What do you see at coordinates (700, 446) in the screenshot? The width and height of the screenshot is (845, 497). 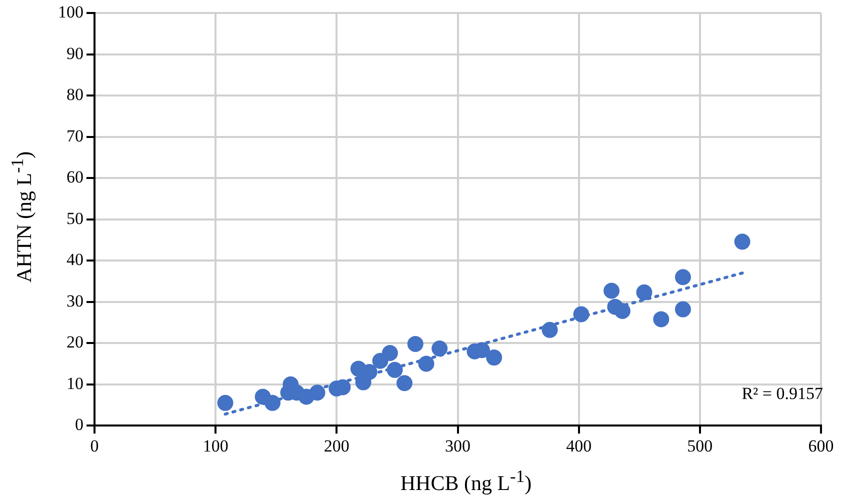 I see `x-tick-label: 500` at bounding box center [700, 446].